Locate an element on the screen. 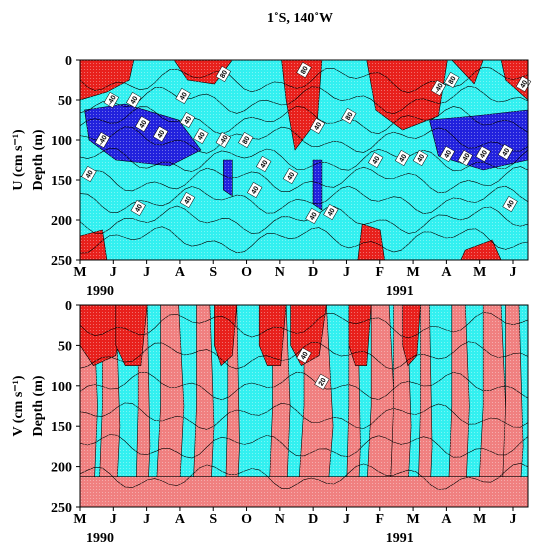 The height and width of the screenshot is (552, 542). y-axis-label-depth: Depth (m) is located at coordinates (38, 159).